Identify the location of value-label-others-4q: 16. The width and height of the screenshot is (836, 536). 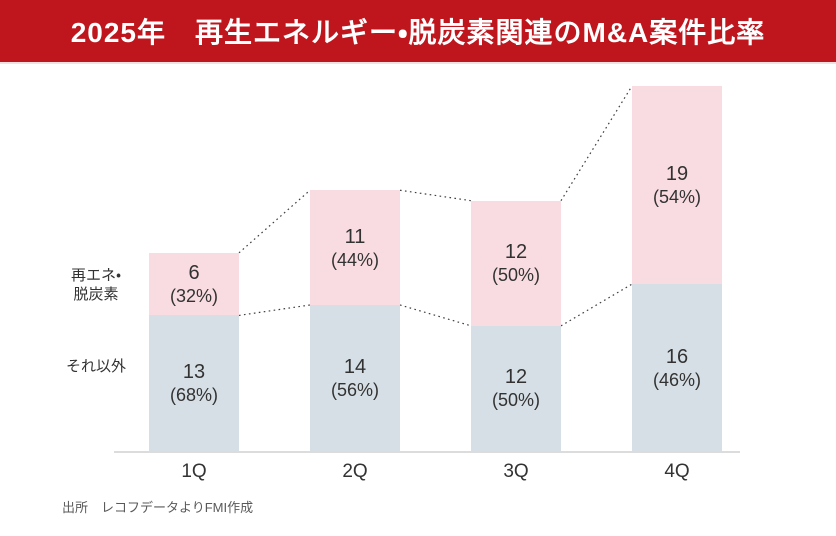
(677, 356).